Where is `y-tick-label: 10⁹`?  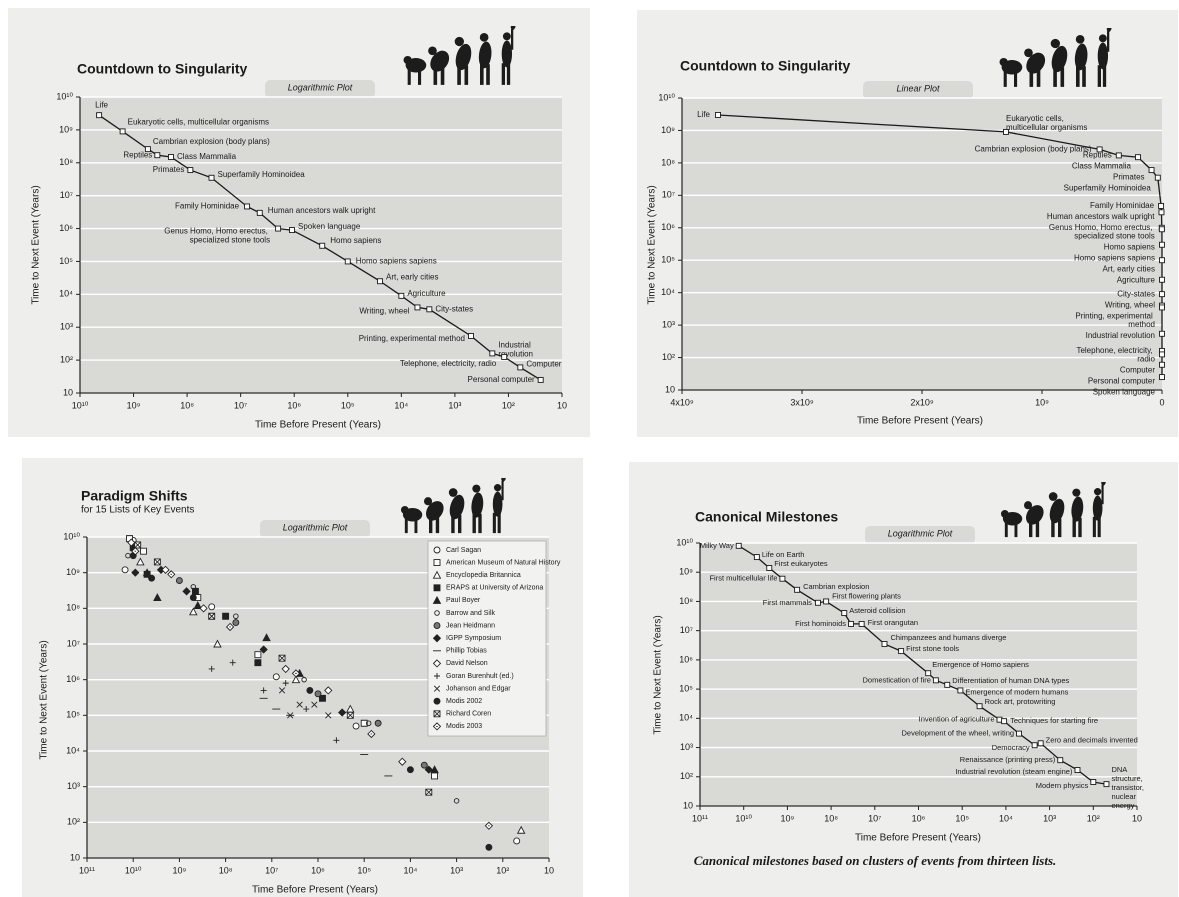
y-tick-label: 10⁹ is located at coordinates (66, 129).